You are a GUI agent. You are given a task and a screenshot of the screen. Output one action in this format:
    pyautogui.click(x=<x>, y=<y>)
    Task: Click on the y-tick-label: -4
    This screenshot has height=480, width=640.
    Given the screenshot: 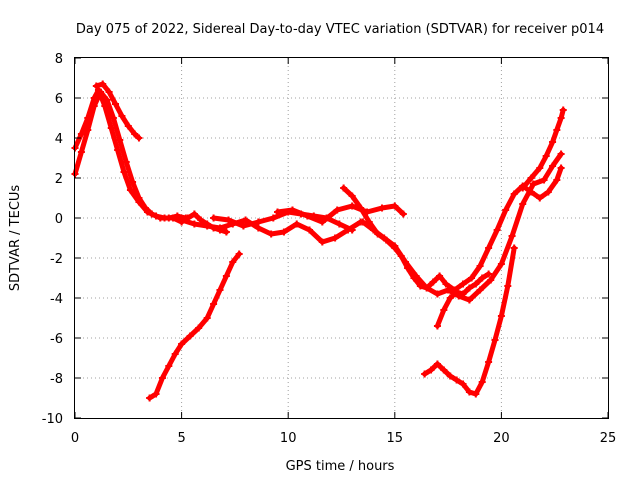 What is the action you would take?
    pyautogui.click(x=56, y=299)
    